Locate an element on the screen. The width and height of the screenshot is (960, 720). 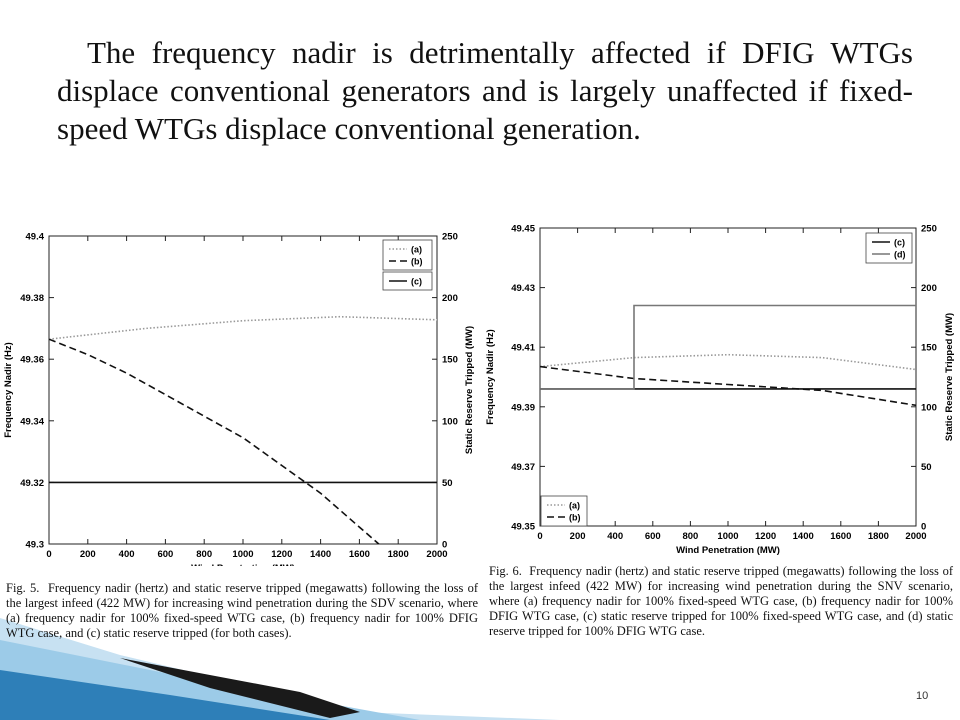
y-tick-label: 49.37 is located at coordinates (523, 467).